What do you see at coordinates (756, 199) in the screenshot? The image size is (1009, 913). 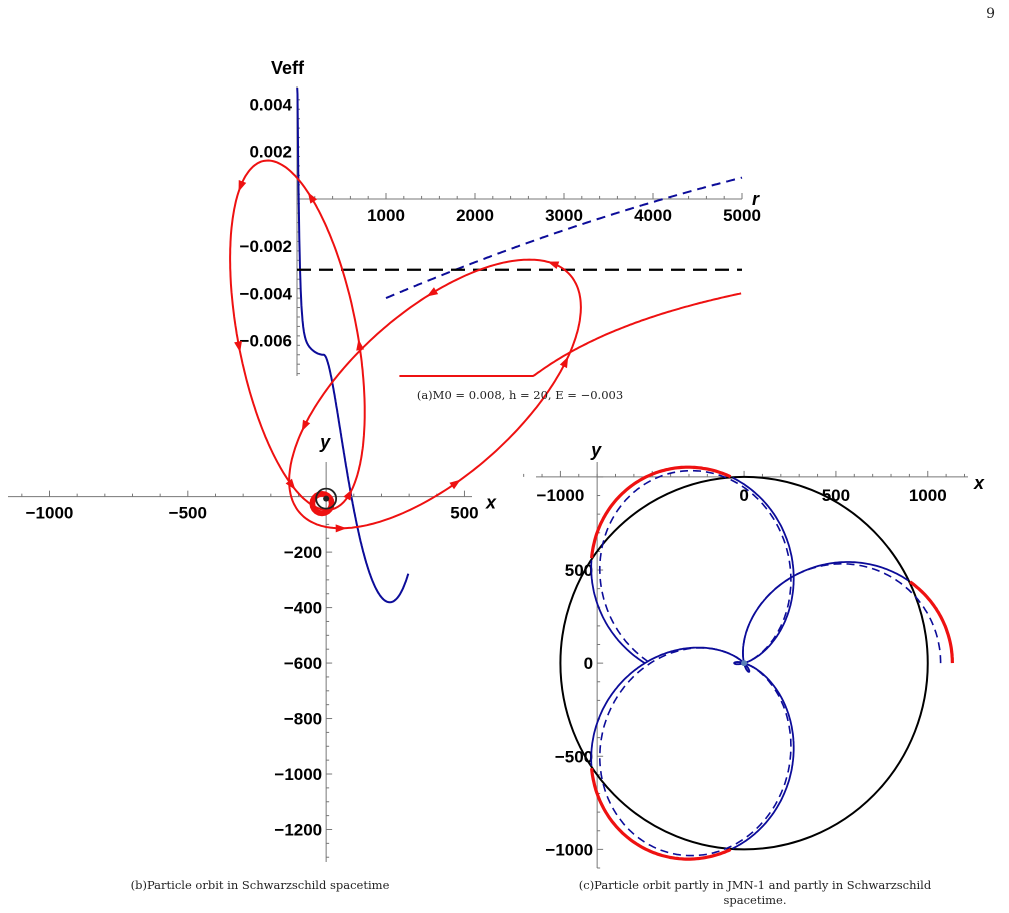 I see `a-x-axis-label: r` at bounding box center [756, 199].